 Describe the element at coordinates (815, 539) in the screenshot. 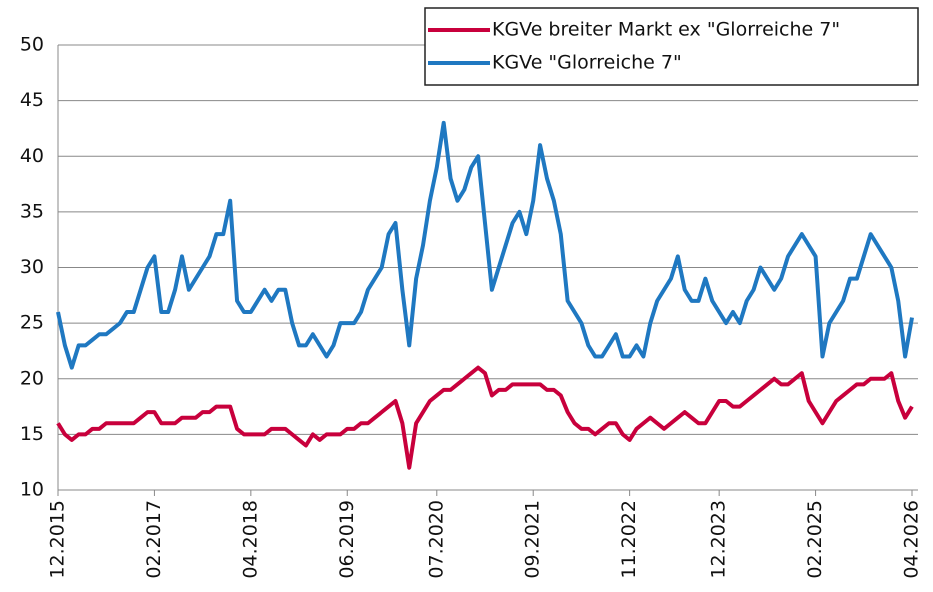

I see `x-tick-label: 02.2025` at that location.